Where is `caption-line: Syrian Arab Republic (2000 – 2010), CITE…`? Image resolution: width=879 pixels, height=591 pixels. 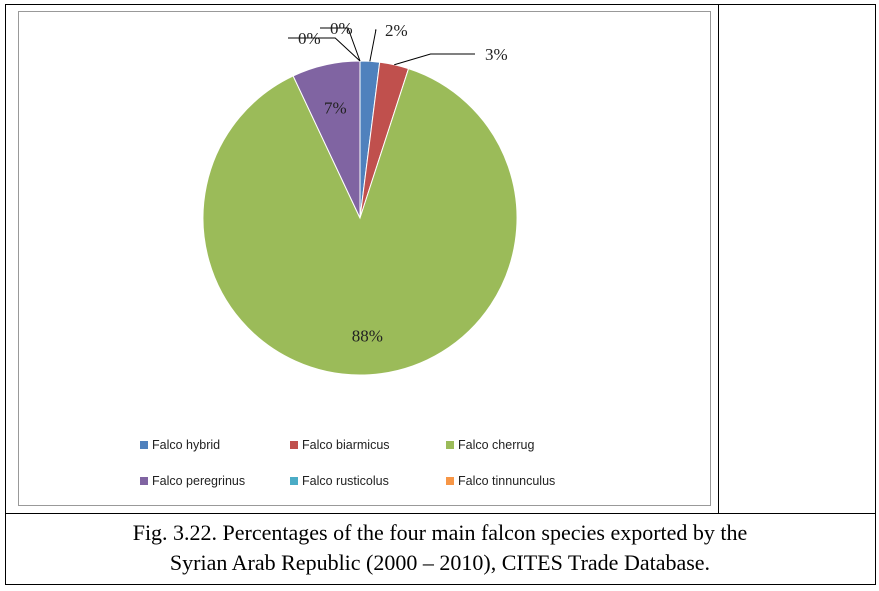 caption-line: Syrian Arab Republic (2000 – 2010), CITE… is located at coordinates (440, 562).